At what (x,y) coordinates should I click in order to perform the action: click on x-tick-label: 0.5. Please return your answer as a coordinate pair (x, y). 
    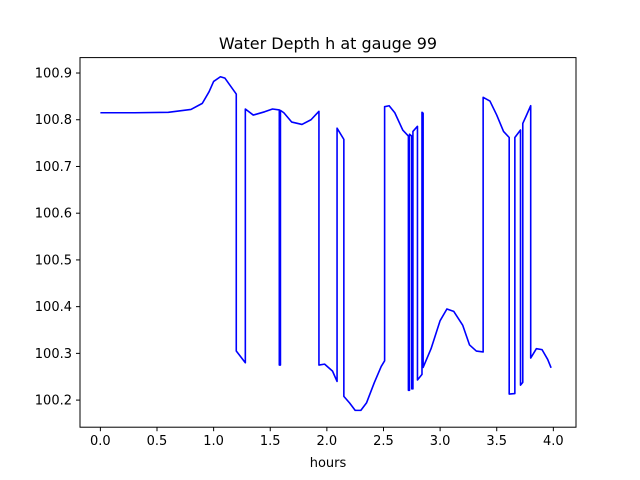
    Looking at the image, I should click on (157, 441).